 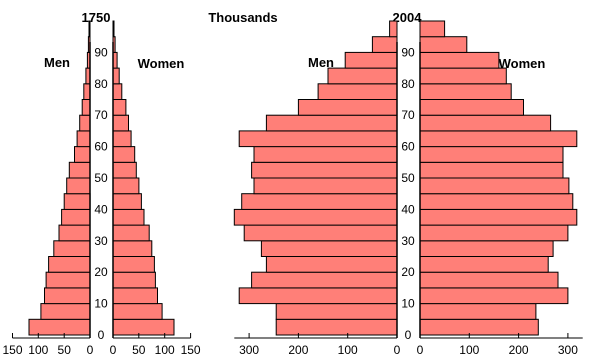 What do you see at coordinates (139, 350) in the screenshot?
I see `x-tick-label-women: 50` at bounding box center [139, 350].